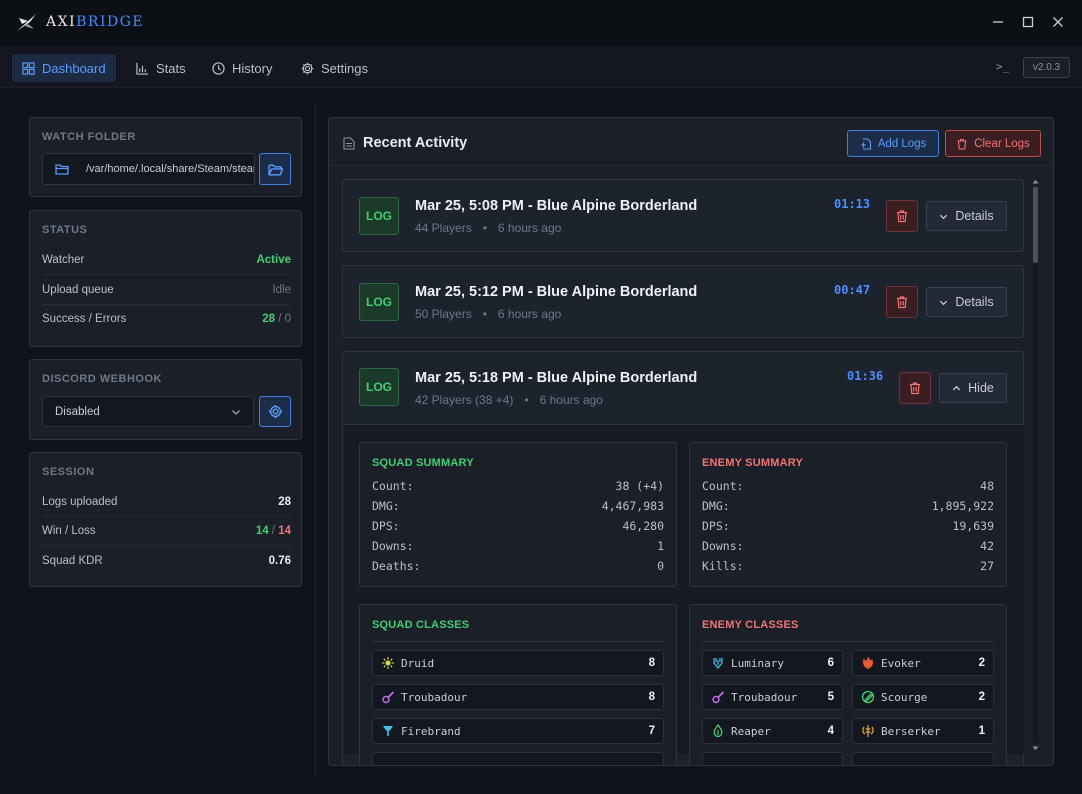  I want to click on webhook-select: Disabled, so click(148, 411).